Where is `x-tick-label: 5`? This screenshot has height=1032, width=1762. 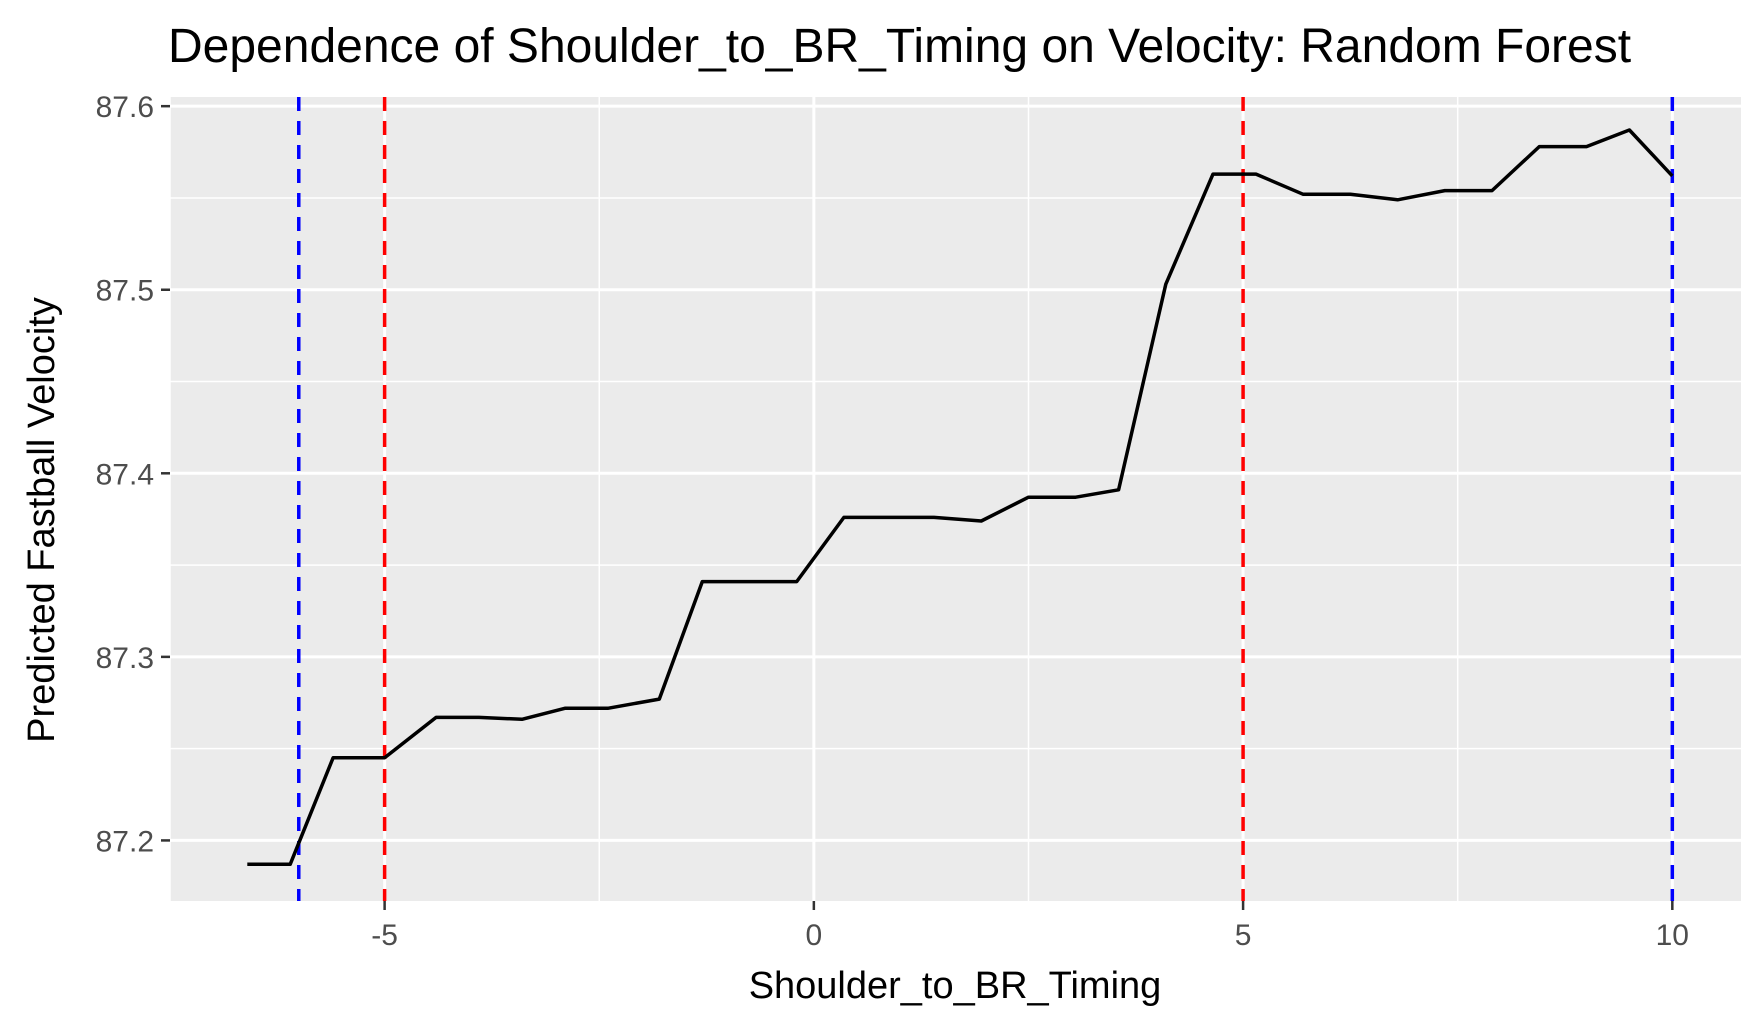
x-tick-label: 5 is located at coordinates (1243, 935).